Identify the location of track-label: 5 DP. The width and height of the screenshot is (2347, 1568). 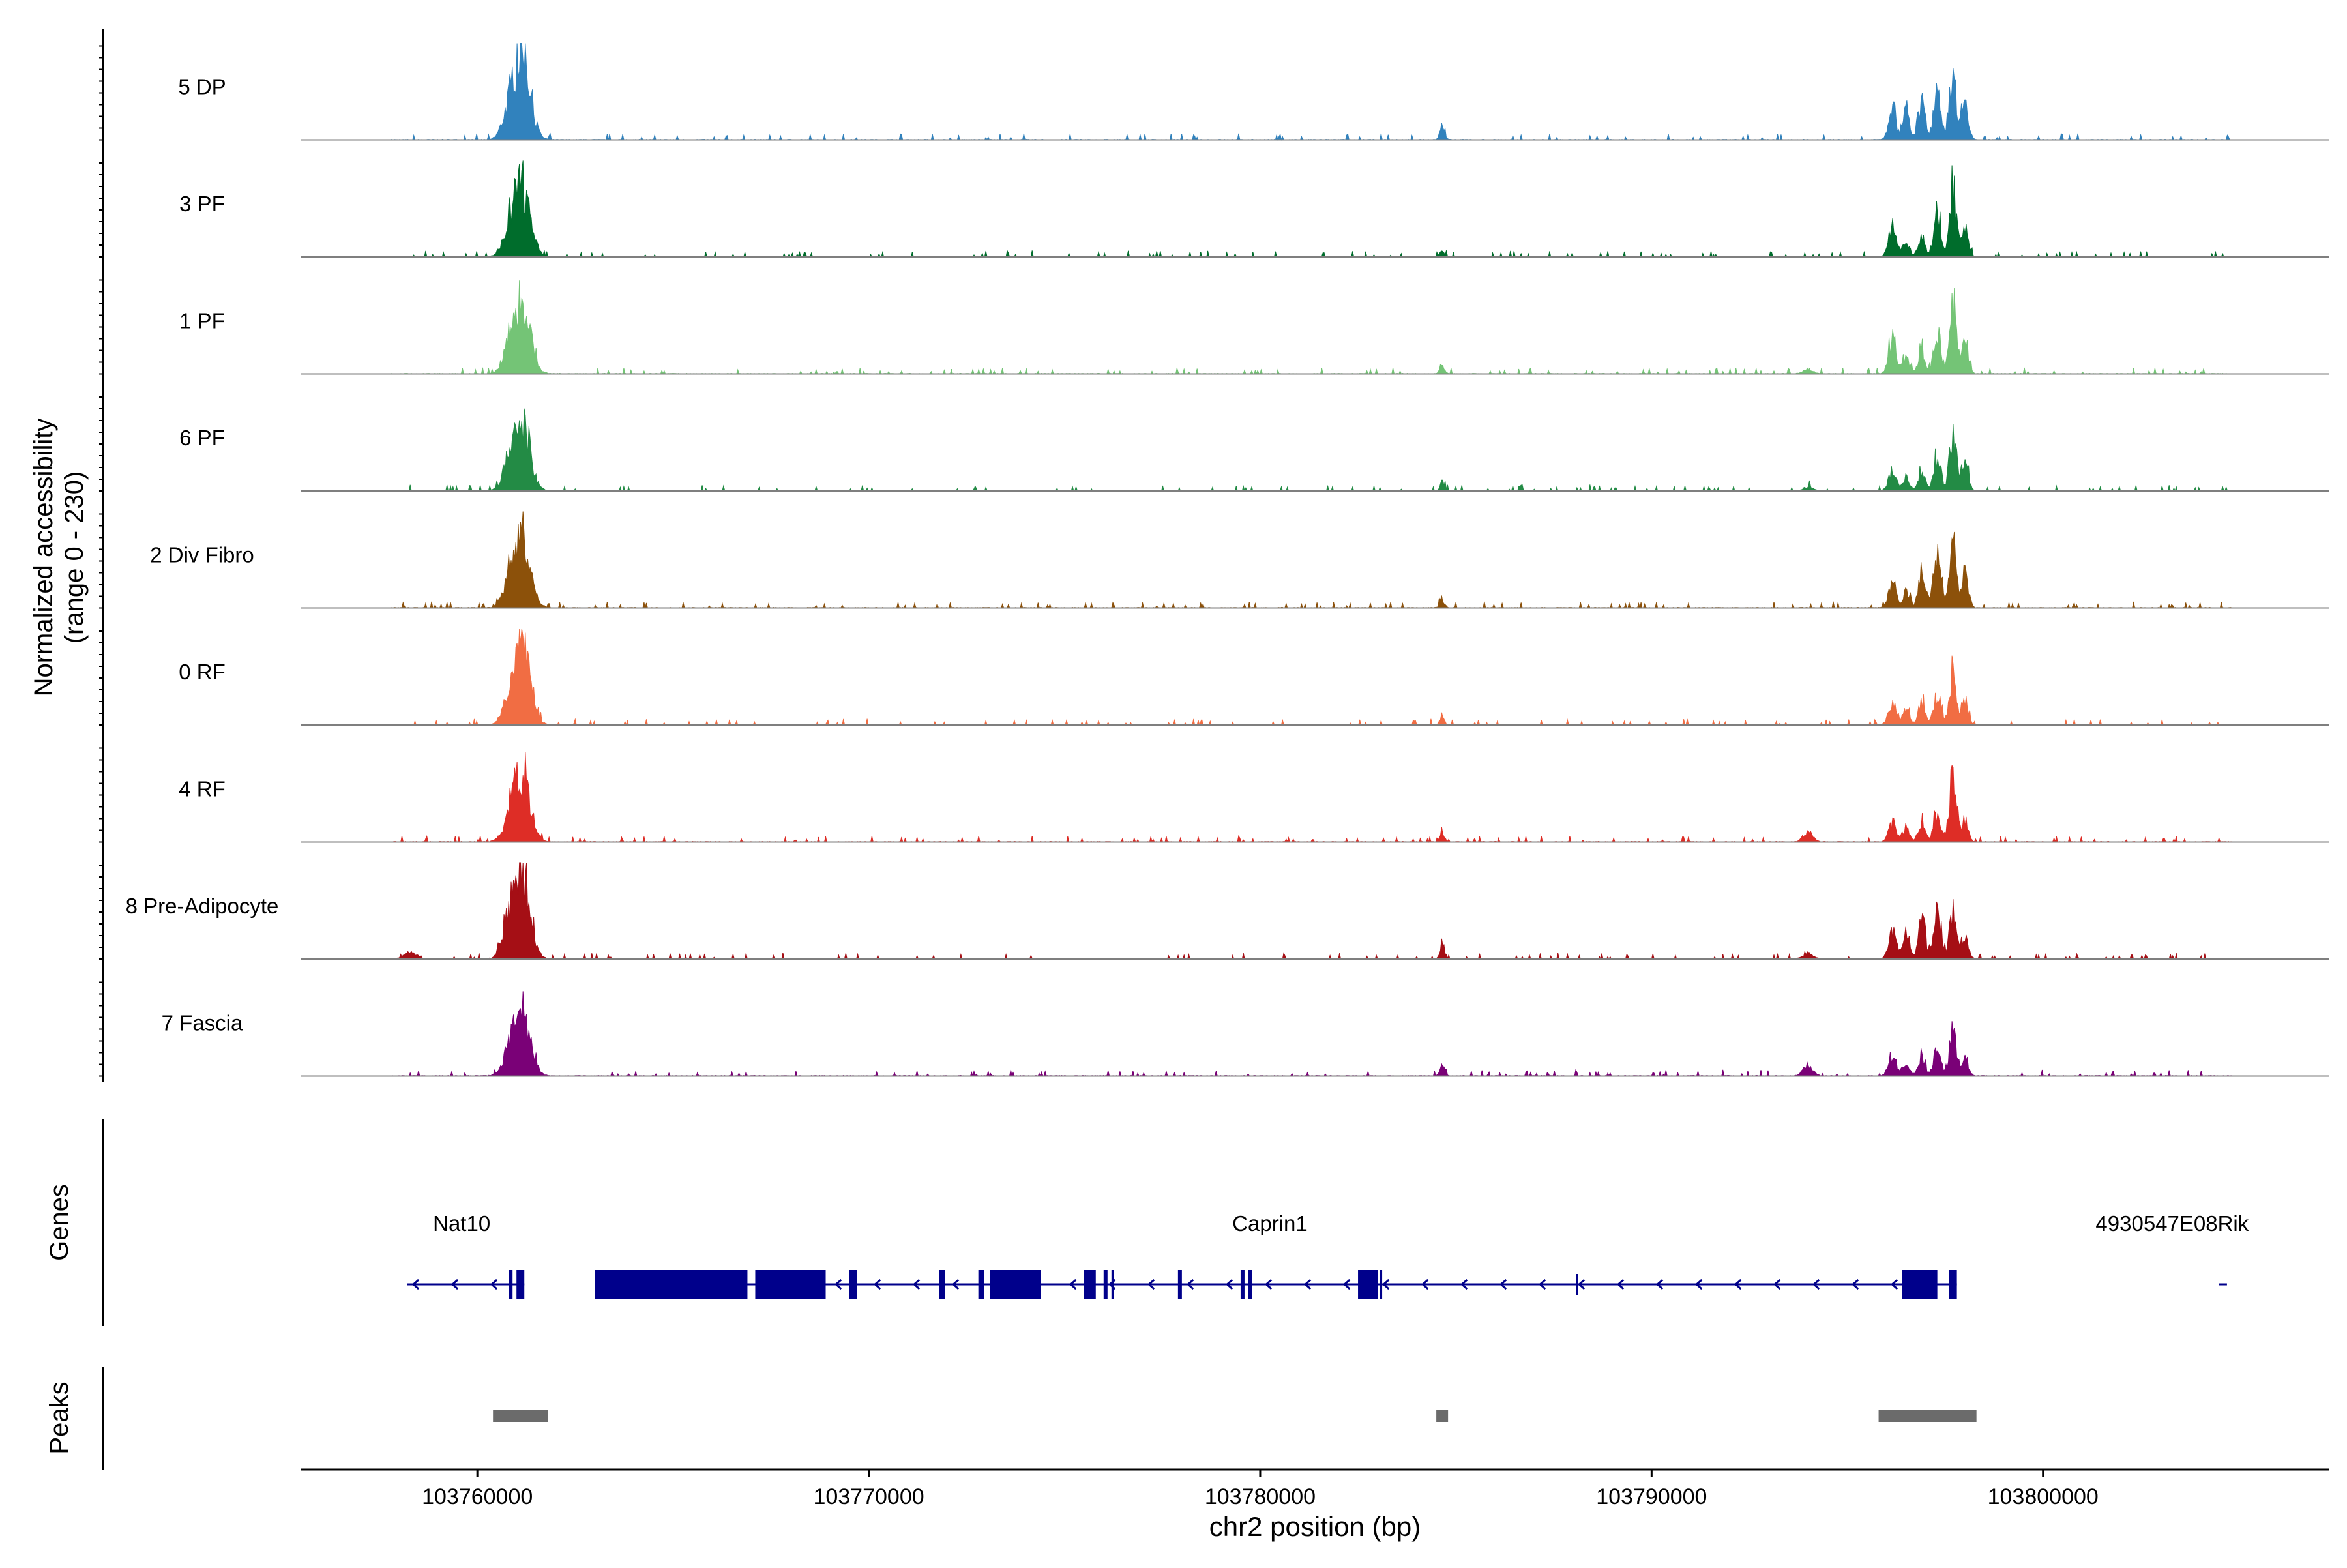
(202, 87).